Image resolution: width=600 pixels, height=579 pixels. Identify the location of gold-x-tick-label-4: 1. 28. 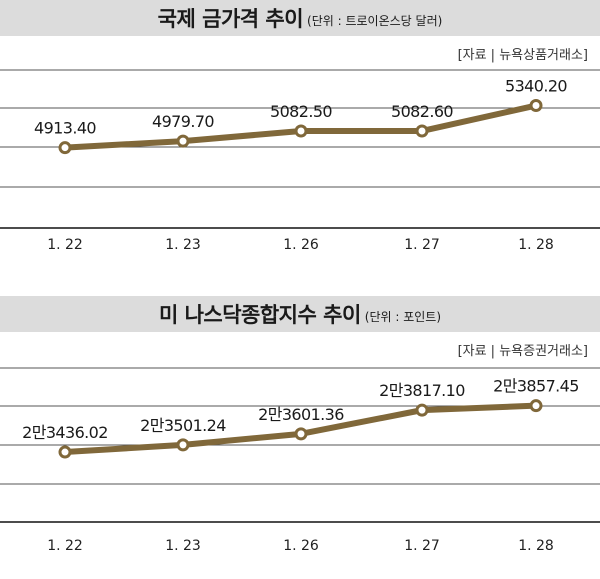
(536, 245).